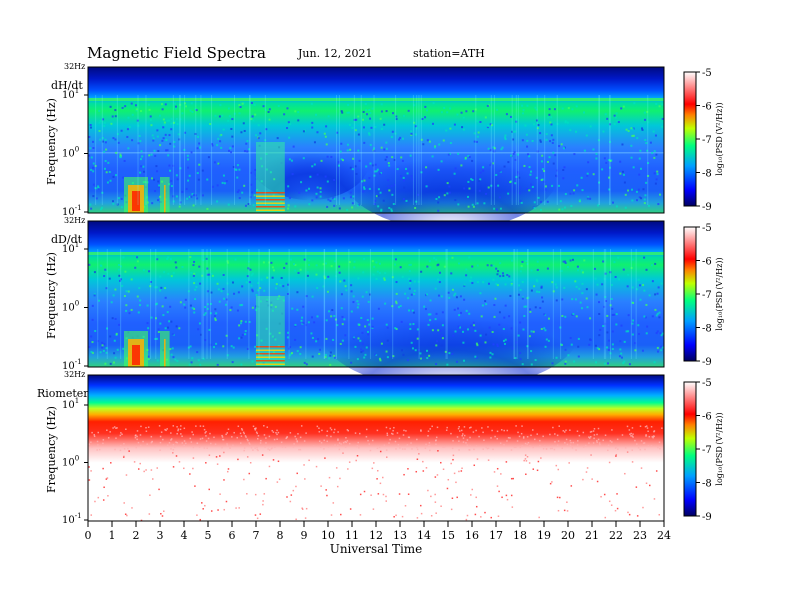 The image size is (792, 612). What do you see at coordinates (496, 535) in the screenshot?
I see `x-tick-label: 17` at bounding box center [496, 535].